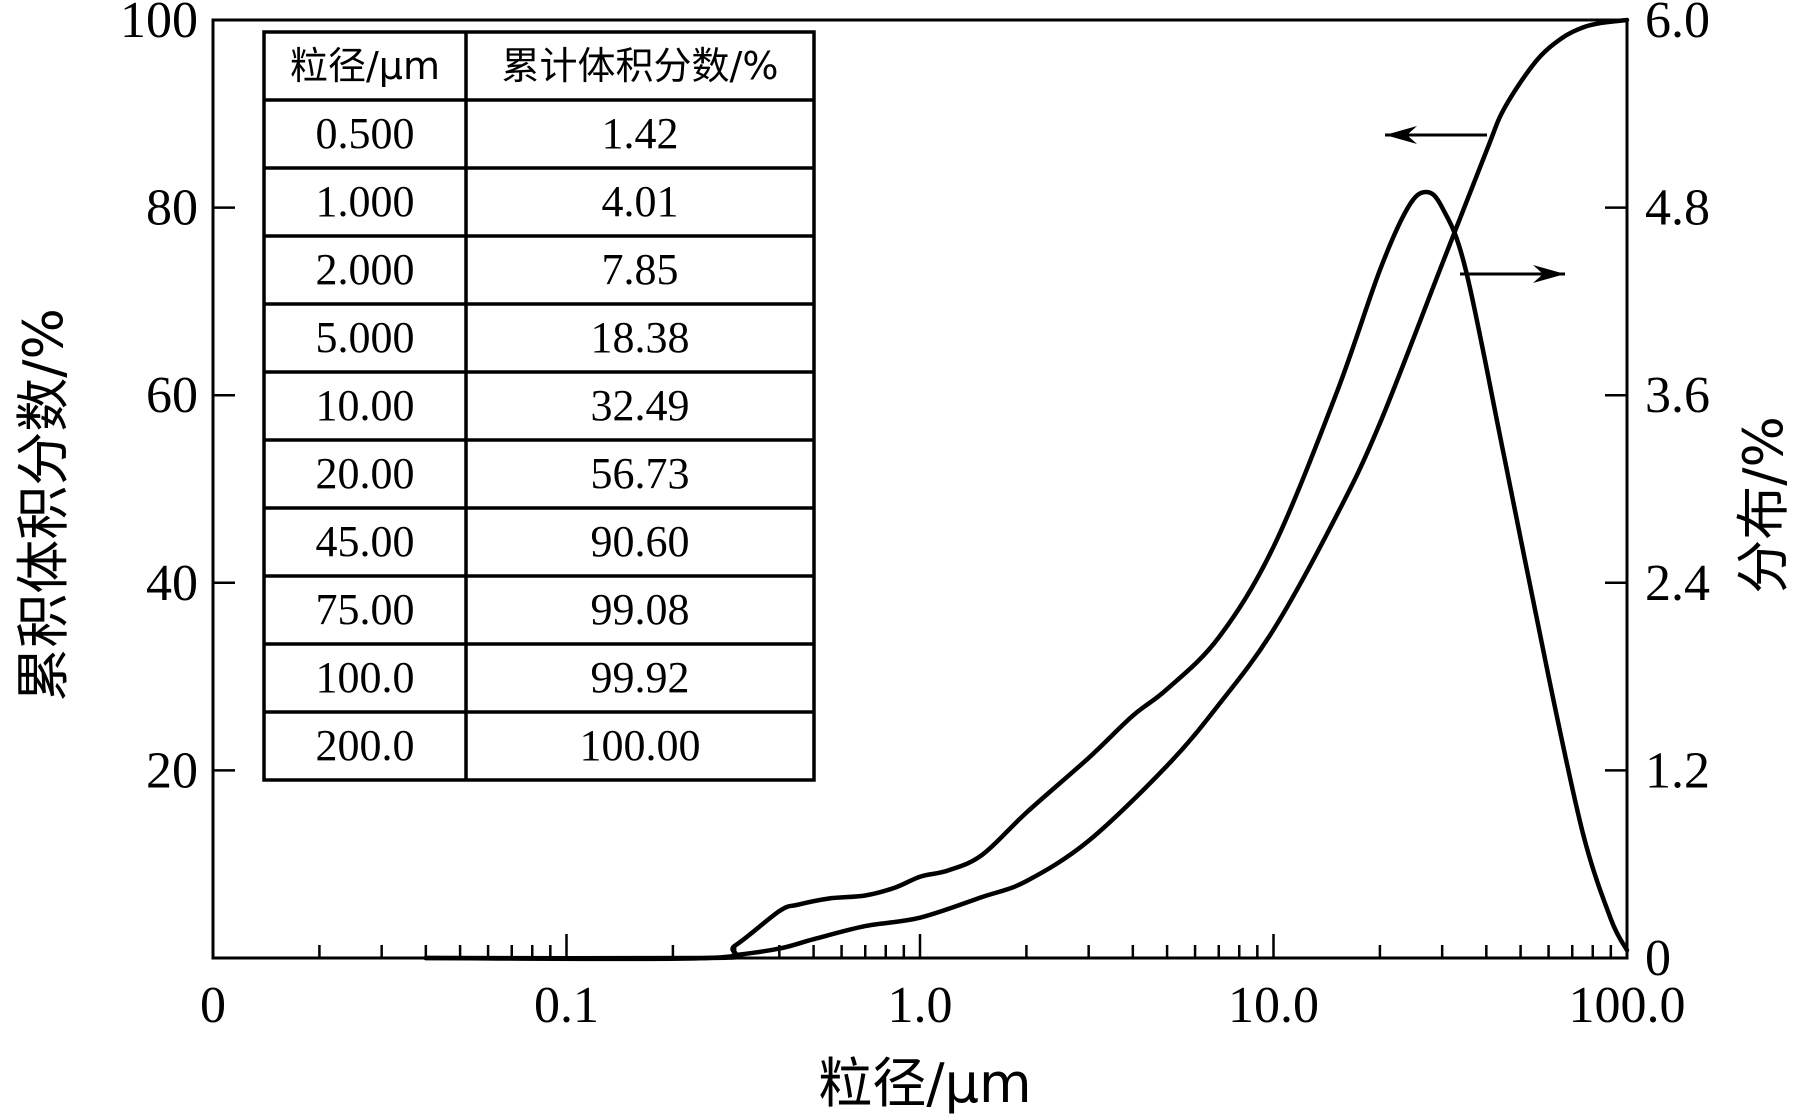 The height and width of the screenshot is (1119, 1811). What do you see at coordinates (1627, 1005) in the screenshot?
I see `x-tick-label: 100.0` at bounding box center [1627, 1005].